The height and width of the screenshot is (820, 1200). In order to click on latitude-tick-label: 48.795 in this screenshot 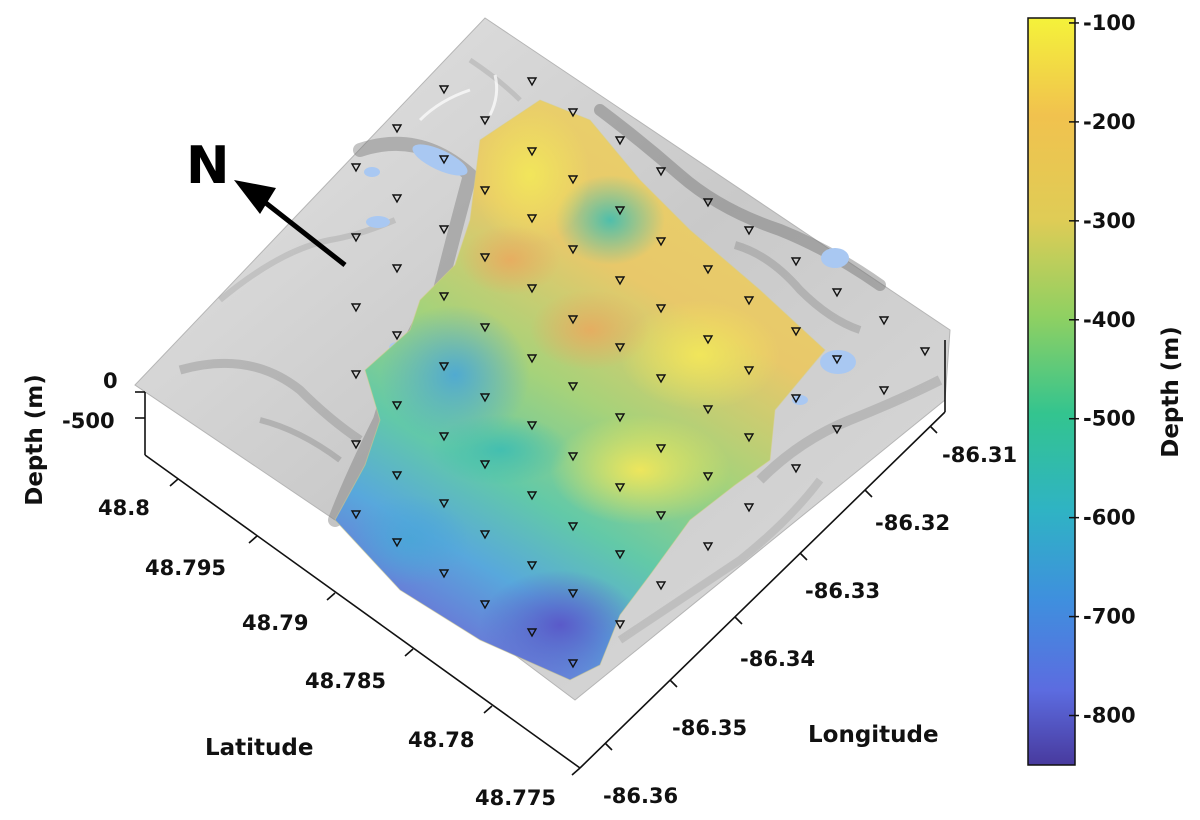, I will do `click(185, 568)`.